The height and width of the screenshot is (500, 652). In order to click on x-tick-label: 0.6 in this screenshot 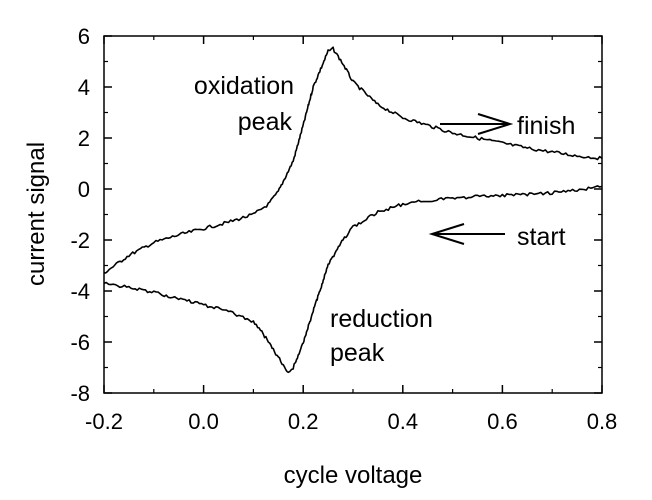, I will do `click(502, 421)`.